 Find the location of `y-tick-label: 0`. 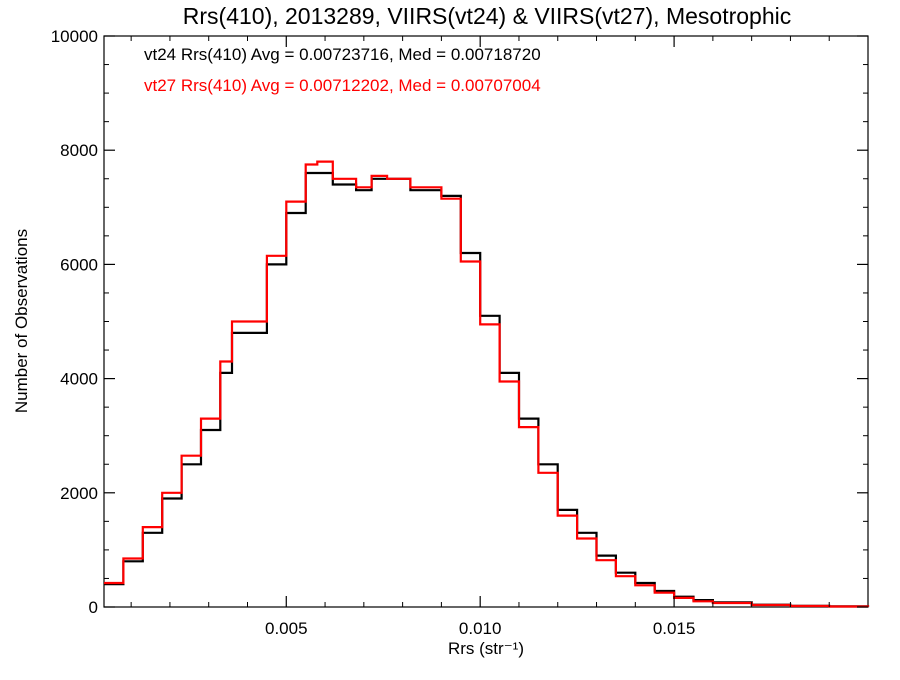

y-tick-label: 0 is located at coordinates (93, 607).